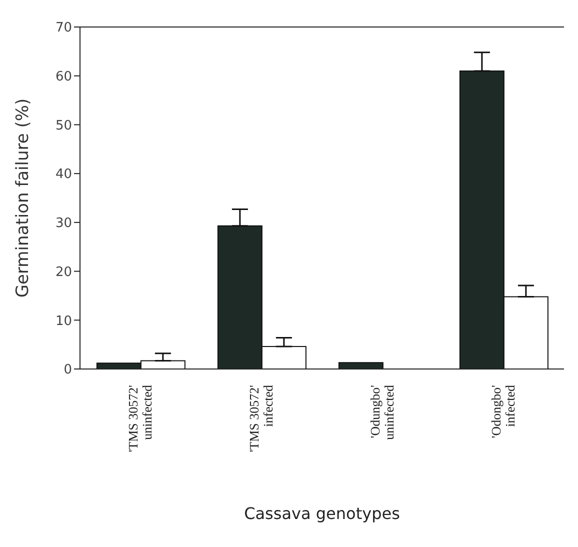  What do you see at coordinates (23, 198) in the screenshot?
I see `y-axis-title: Germination failure (%)` at bounding box center [23, 198].